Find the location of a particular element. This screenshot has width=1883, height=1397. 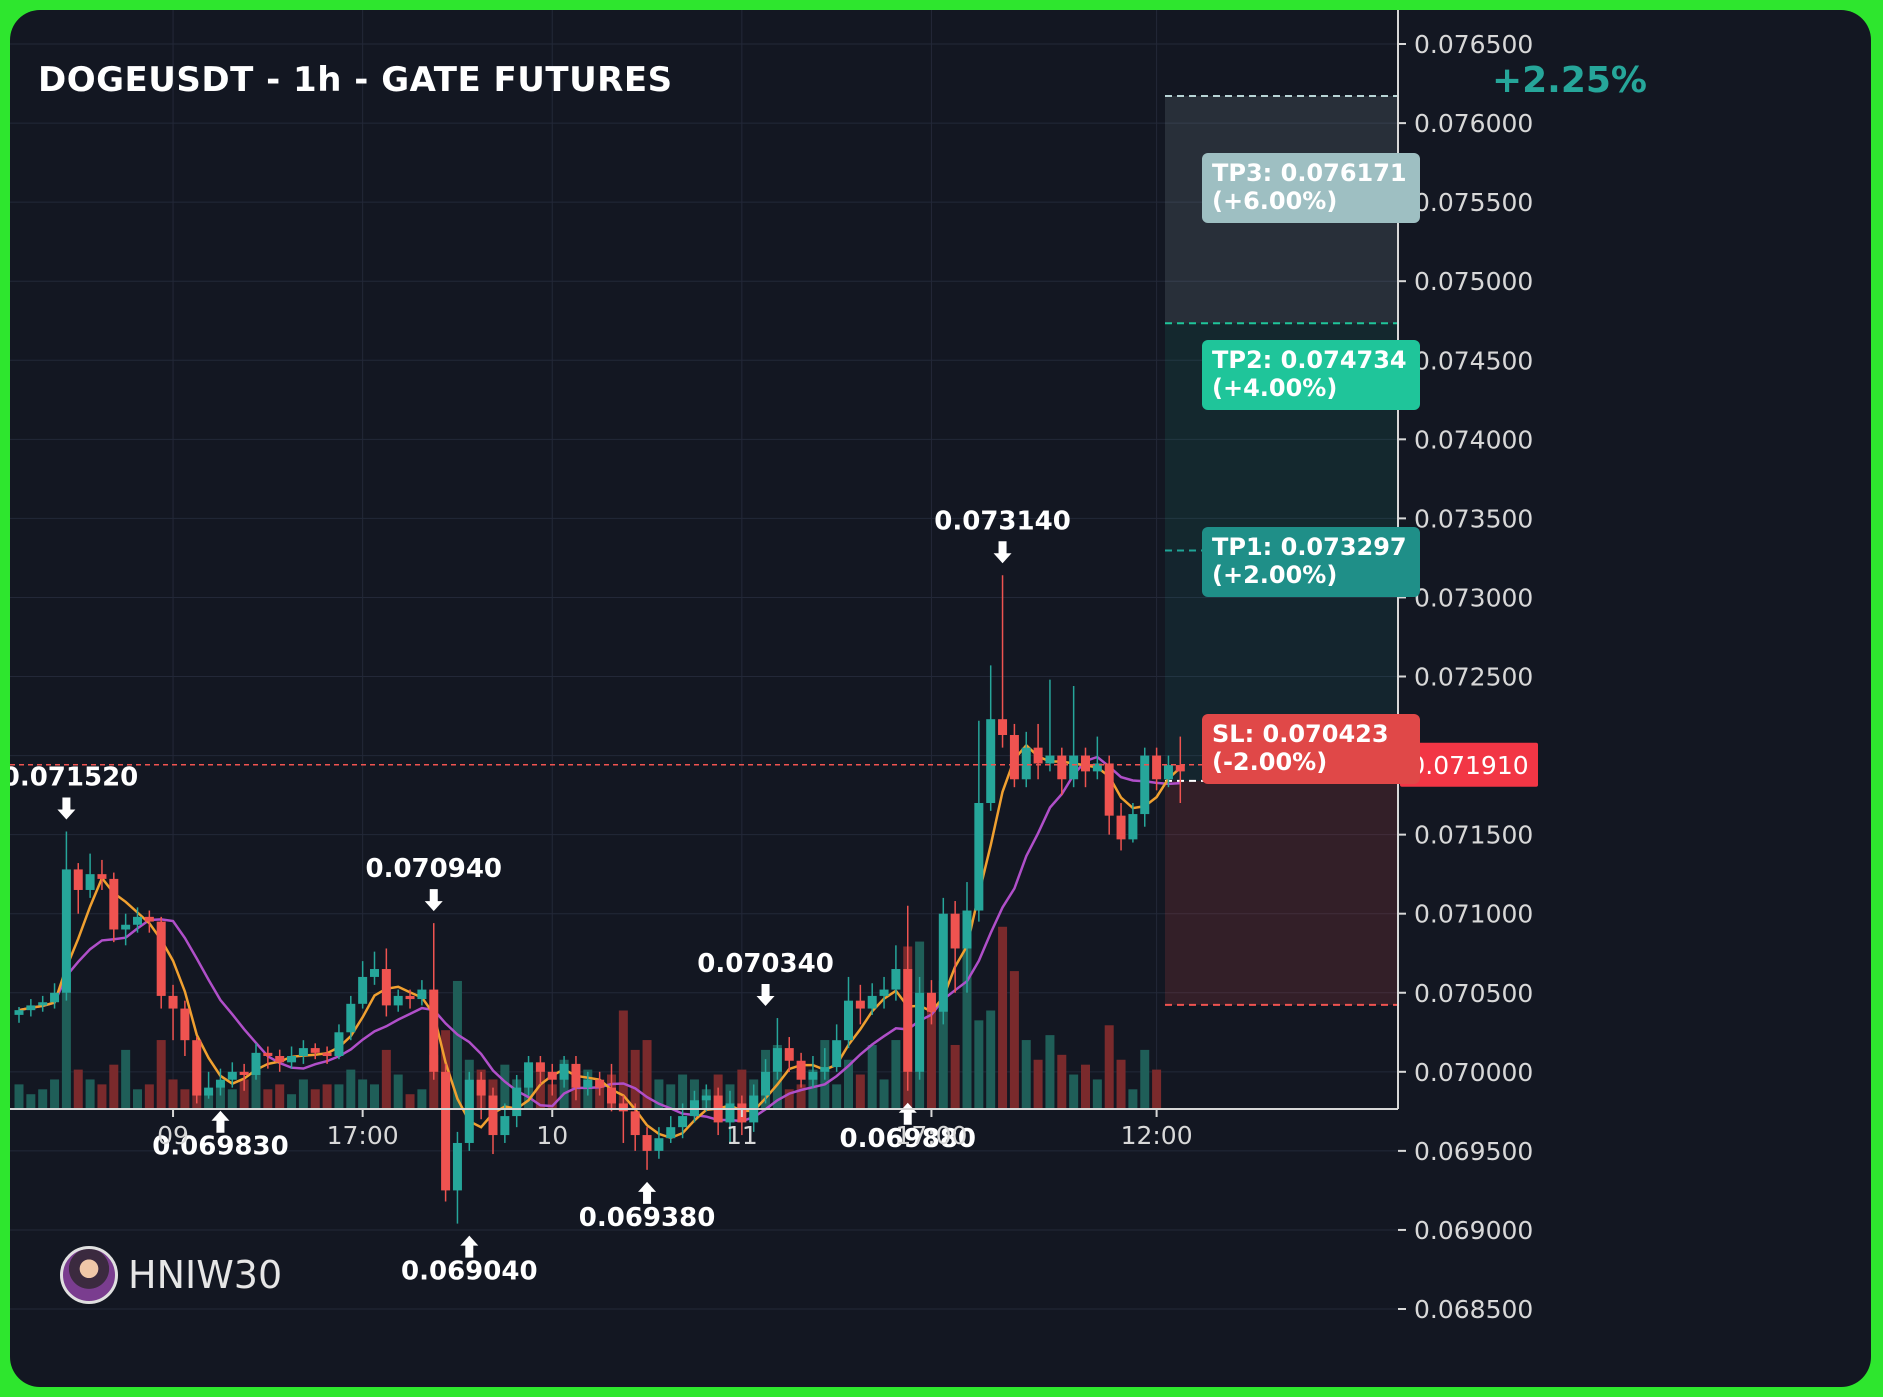

y-tick-label: 0.074000 is located at coordinates (1473, 439).